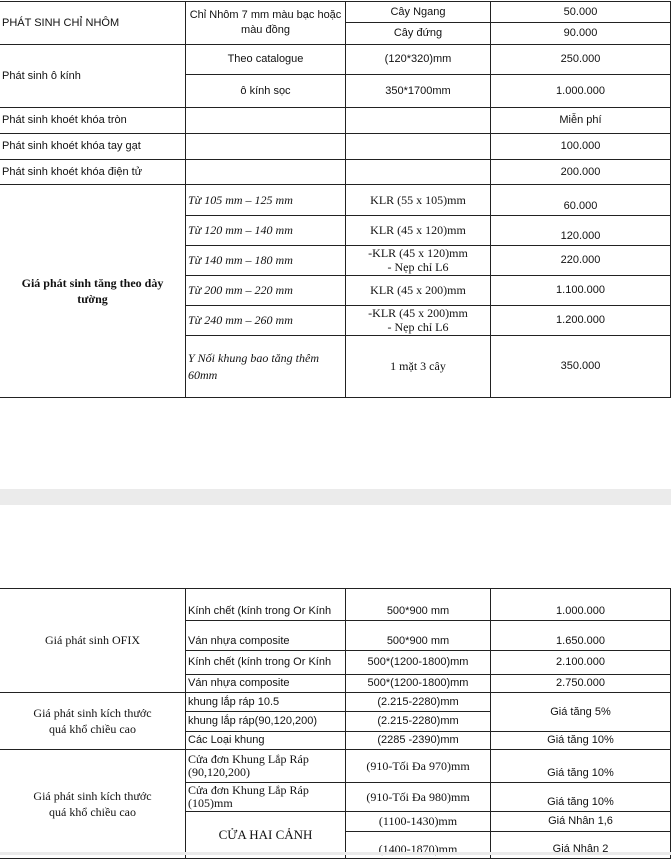 The height and width of the screenshot is (859, 671). I want to click on cell-price: 1.200.000, so click(580, 320).